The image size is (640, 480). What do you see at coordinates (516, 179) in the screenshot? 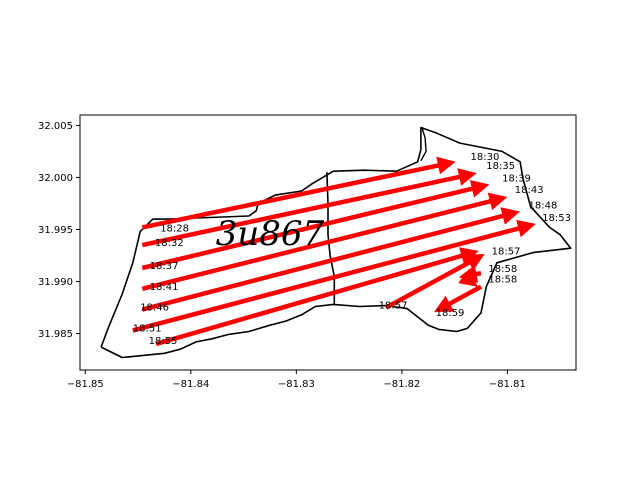
I see `time-label-2: 18:39` at bounding box center [516, 179].